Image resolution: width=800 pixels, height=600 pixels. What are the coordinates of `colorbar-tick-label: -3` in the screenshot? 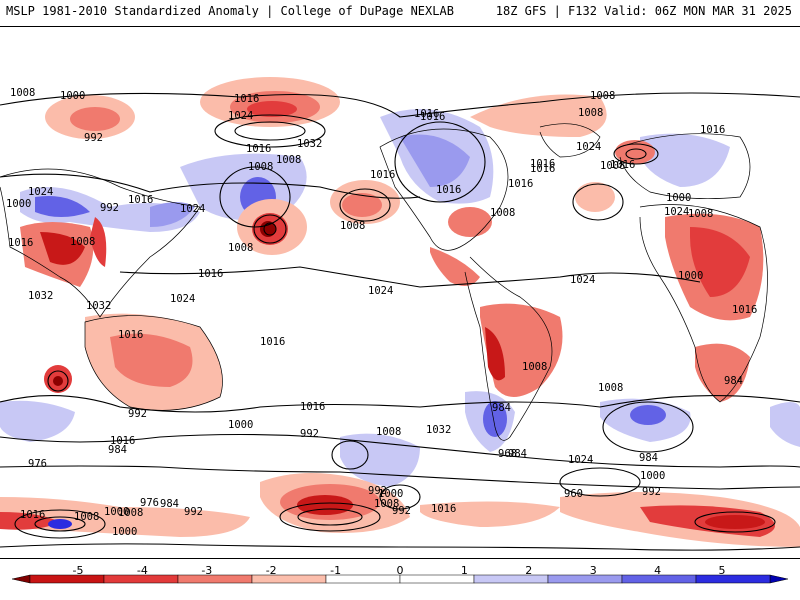 It's located at (206, 571).